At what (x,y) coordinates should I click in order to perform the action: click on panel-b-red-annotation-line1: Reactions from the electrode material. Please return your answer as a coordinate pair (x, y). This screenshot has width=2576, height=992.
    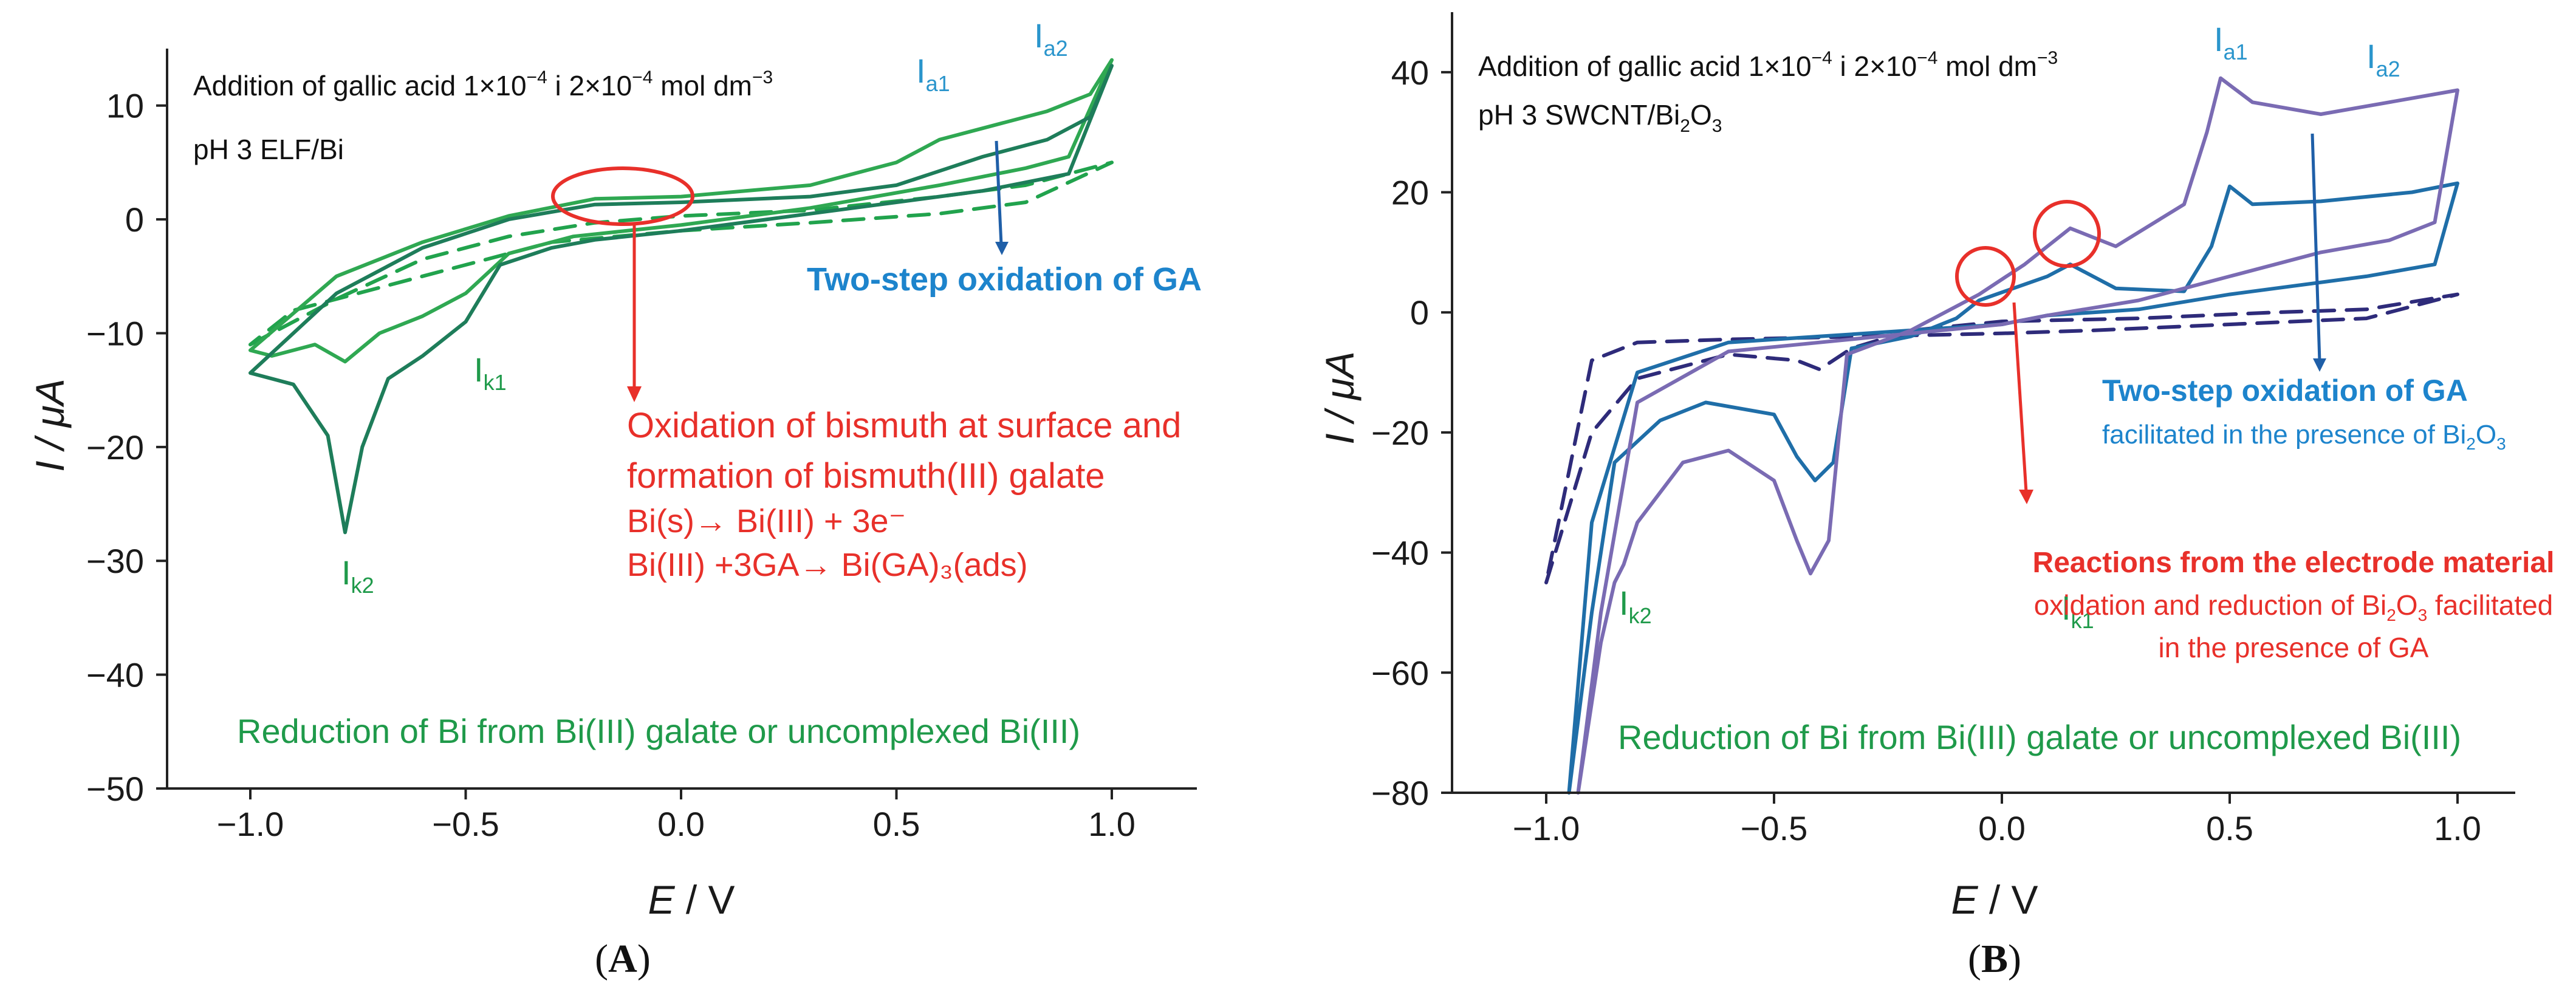
    Looking at the image, I should click on (2294, 563).